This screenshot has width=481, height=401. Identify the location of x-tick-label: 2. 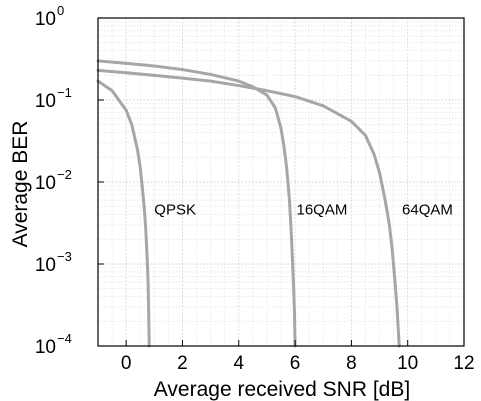
(182, 363).